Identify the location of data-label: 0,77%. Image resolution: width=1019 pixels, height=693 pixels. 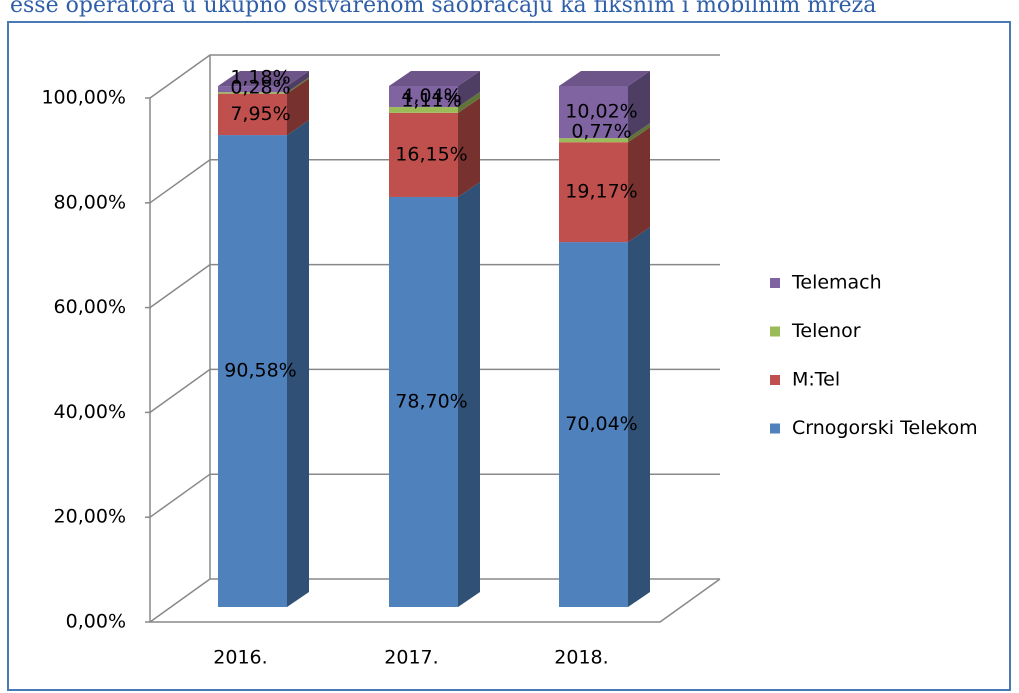
(601, 132).